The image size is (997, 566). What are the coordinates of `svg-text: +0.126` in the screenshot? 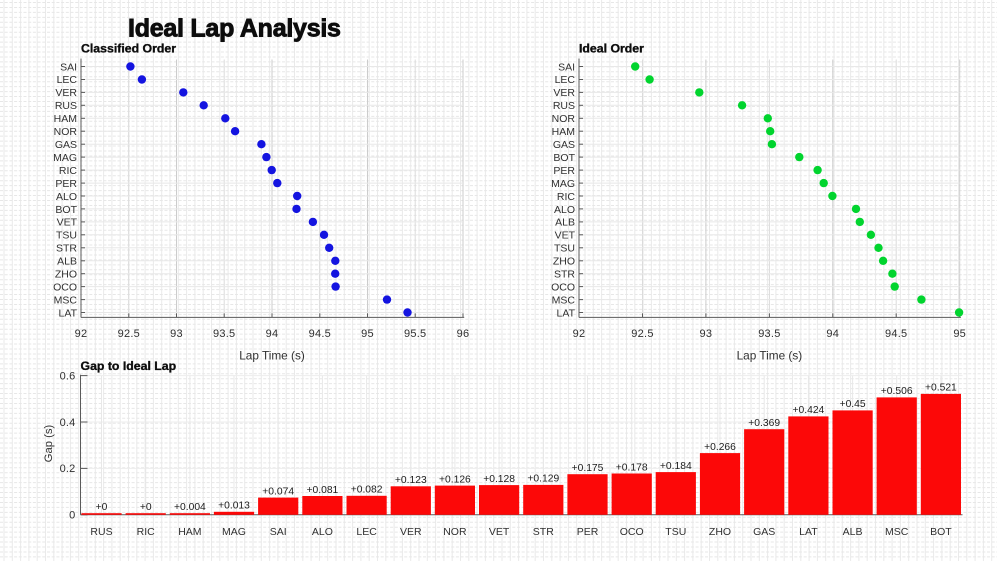 It's located at (455, 479).